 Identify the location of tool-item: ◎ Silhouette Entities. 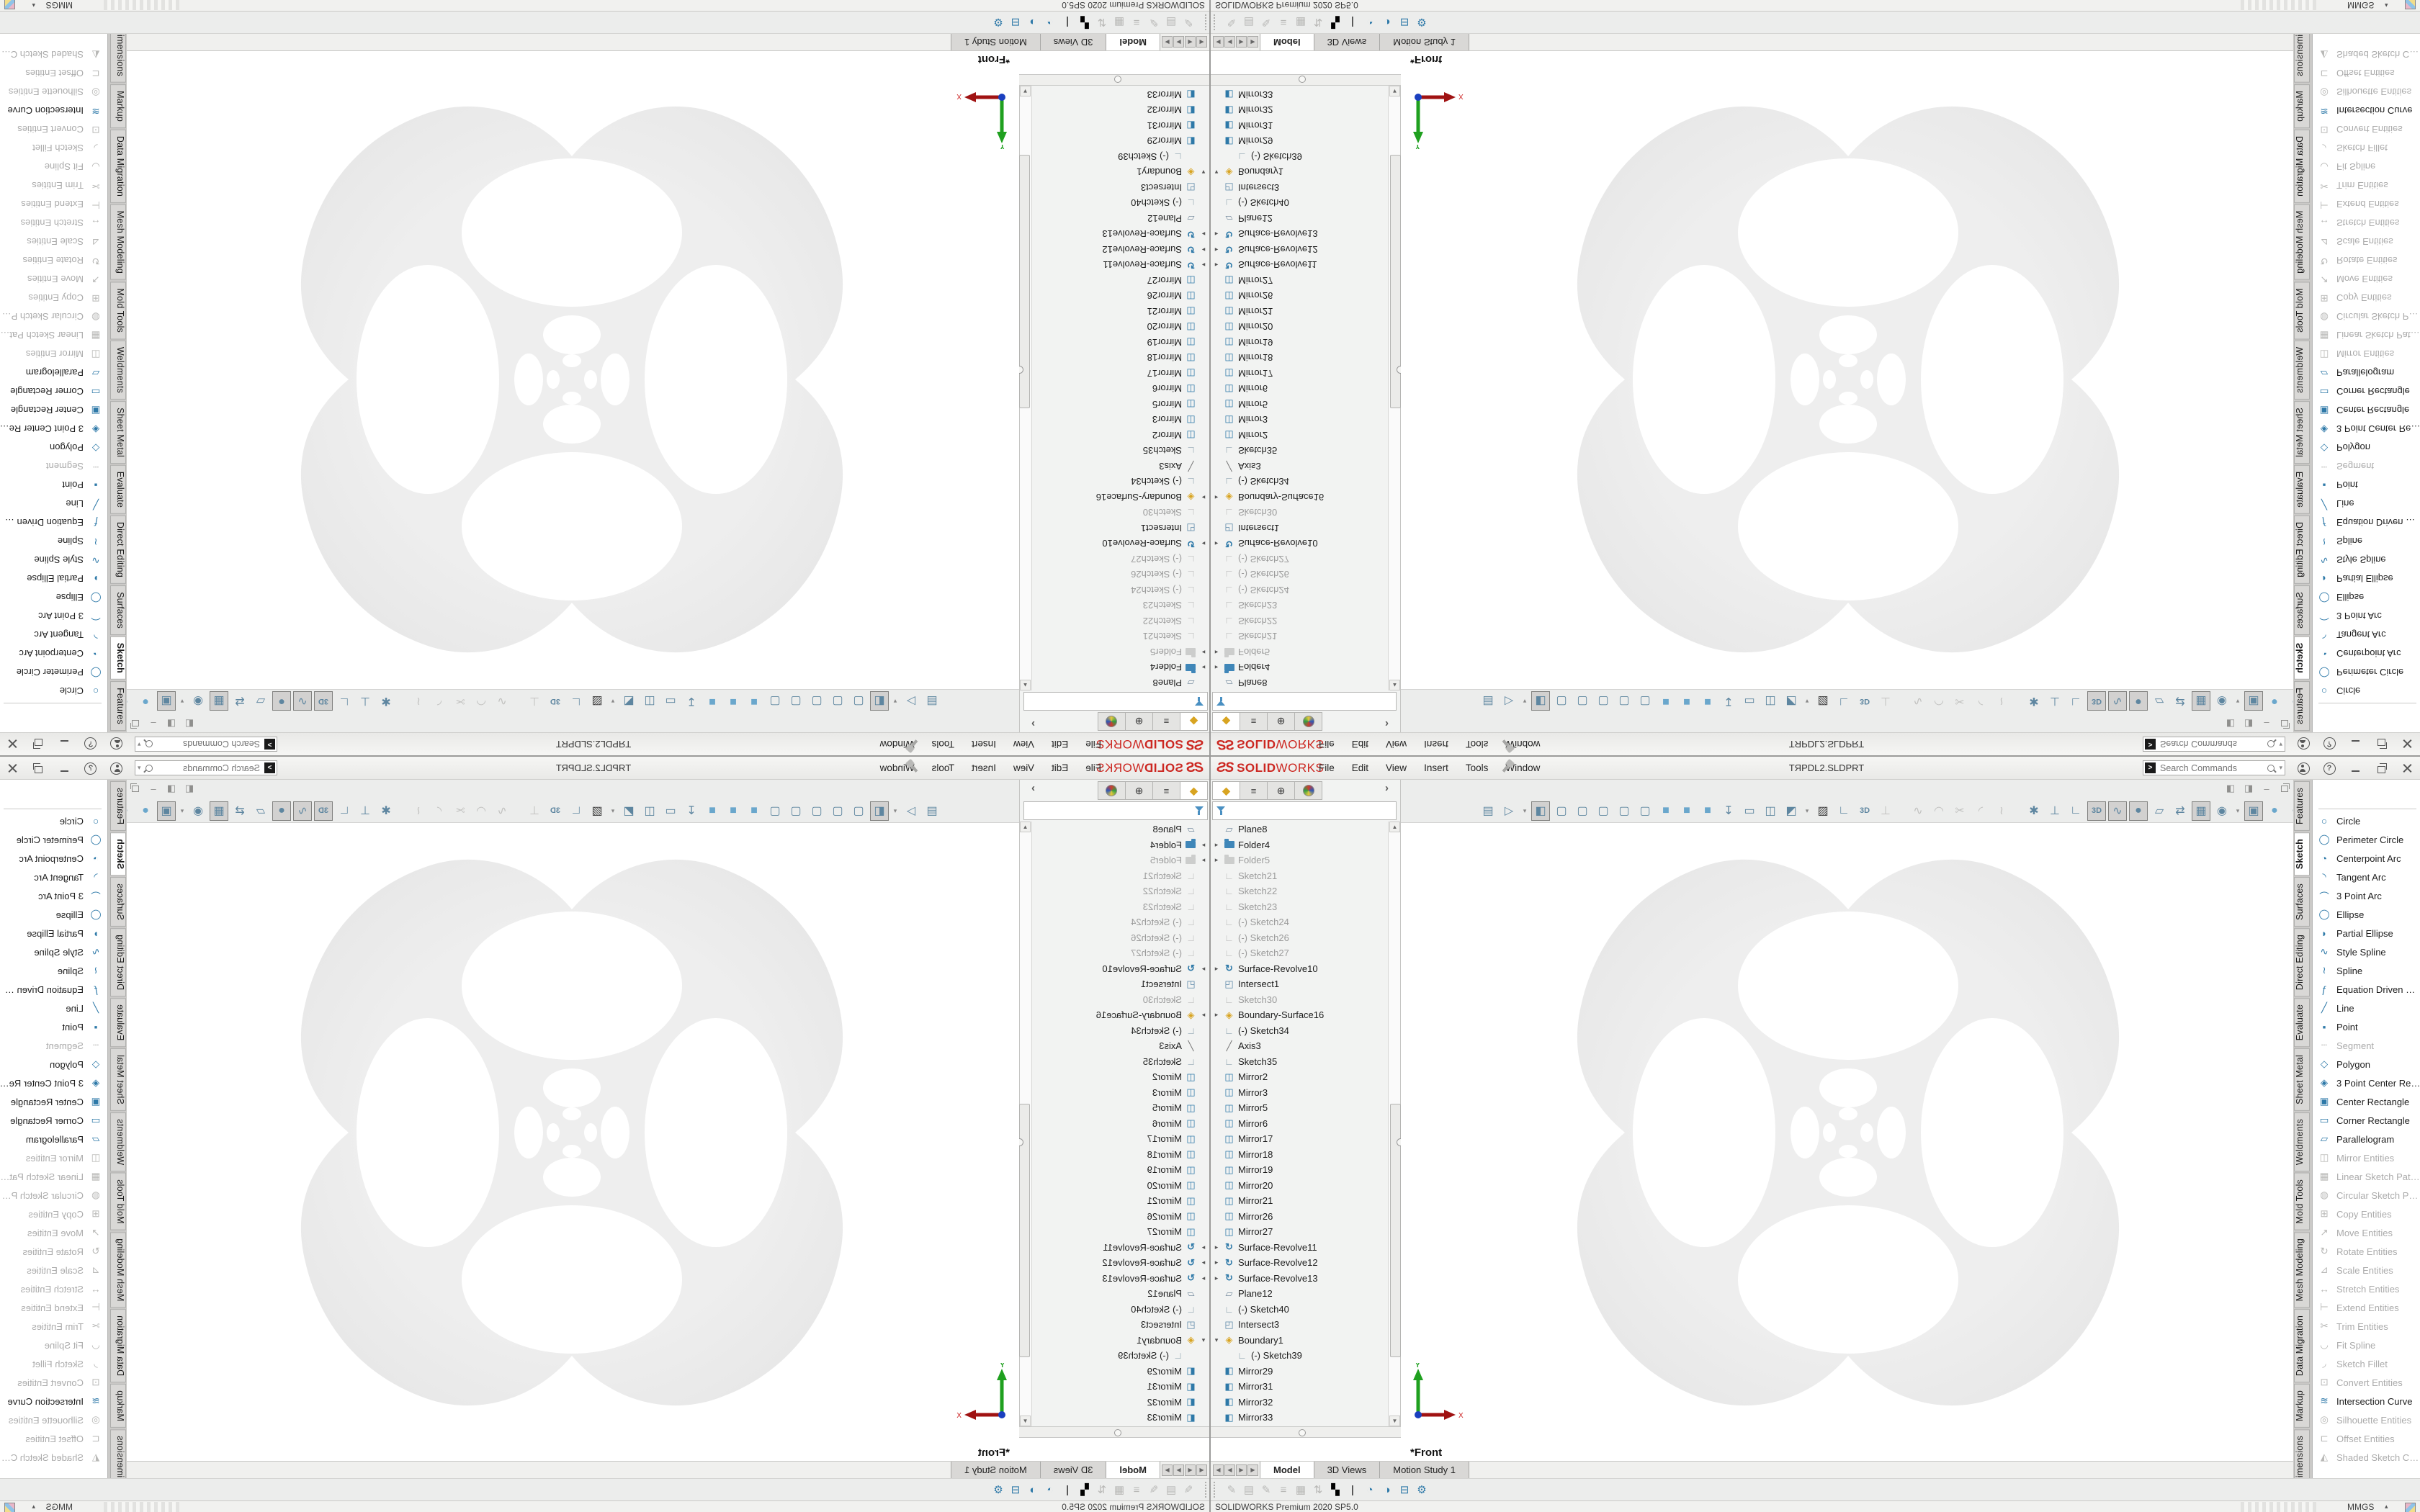
(2366, 1419).